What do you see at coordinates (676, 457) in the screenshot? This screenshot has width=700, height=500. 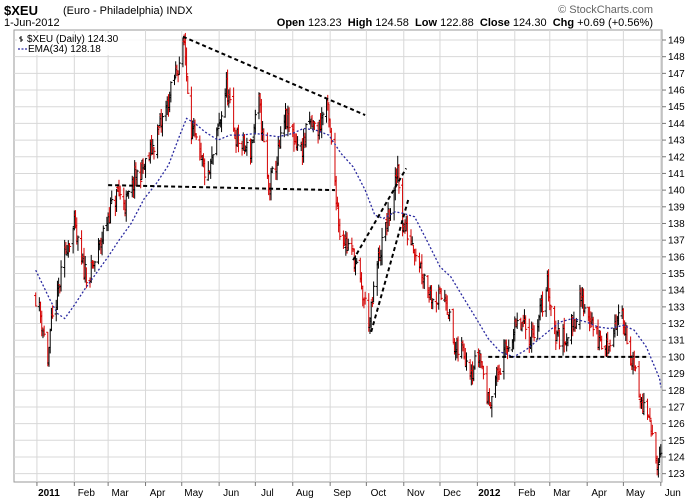 I see `y-tick-label: 124` at bounding box center [676, 457].